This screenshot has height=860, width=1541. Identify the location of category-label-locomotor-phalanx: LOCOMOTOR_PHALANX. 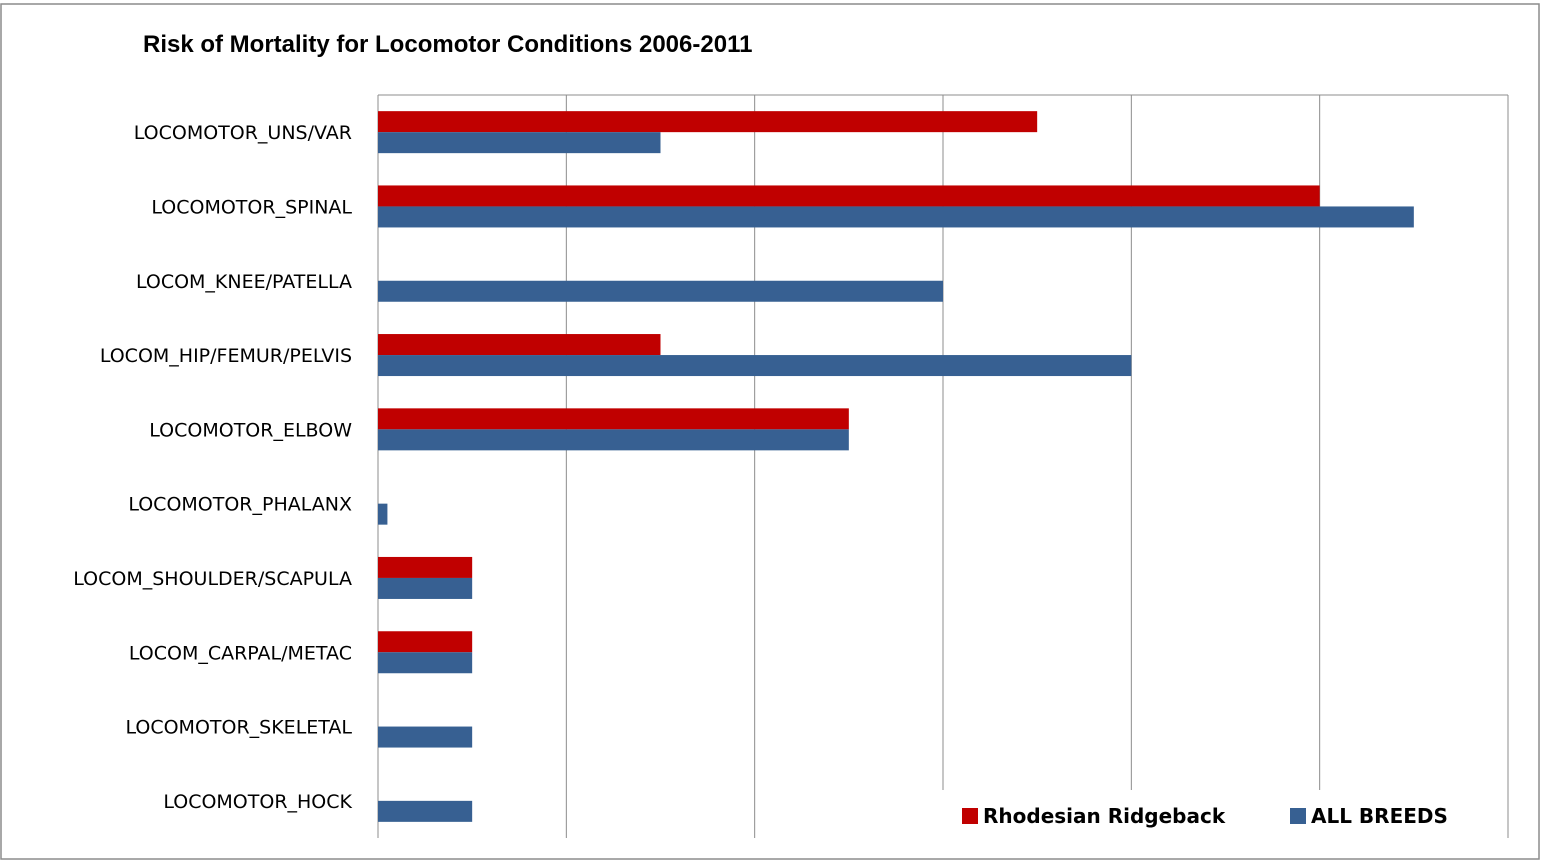
(240, 505).